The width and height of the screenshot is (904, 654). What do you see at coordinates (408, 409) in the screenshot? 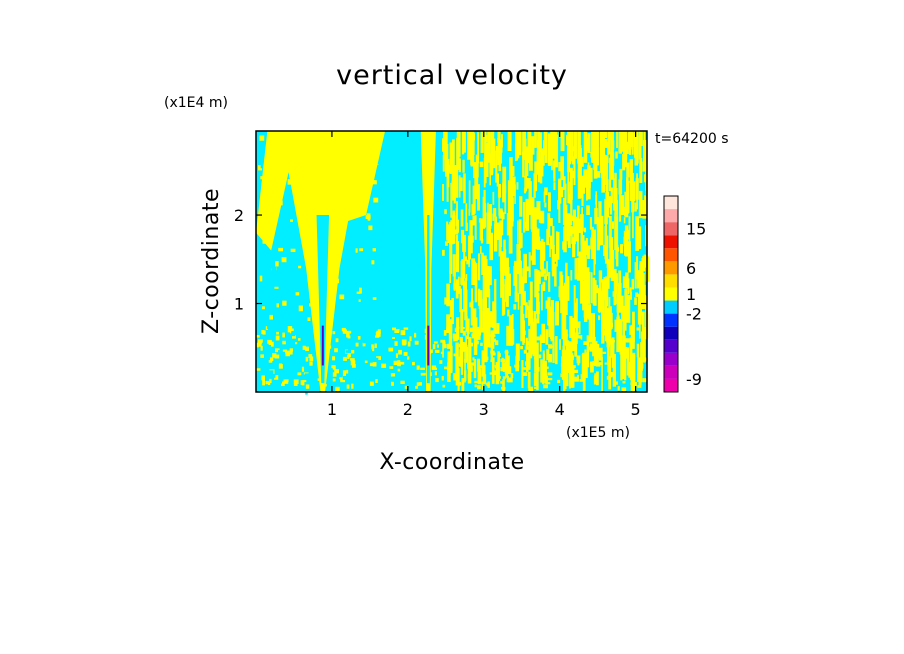
I see `x-tick-label: 2` at bounding box center [408, 409].